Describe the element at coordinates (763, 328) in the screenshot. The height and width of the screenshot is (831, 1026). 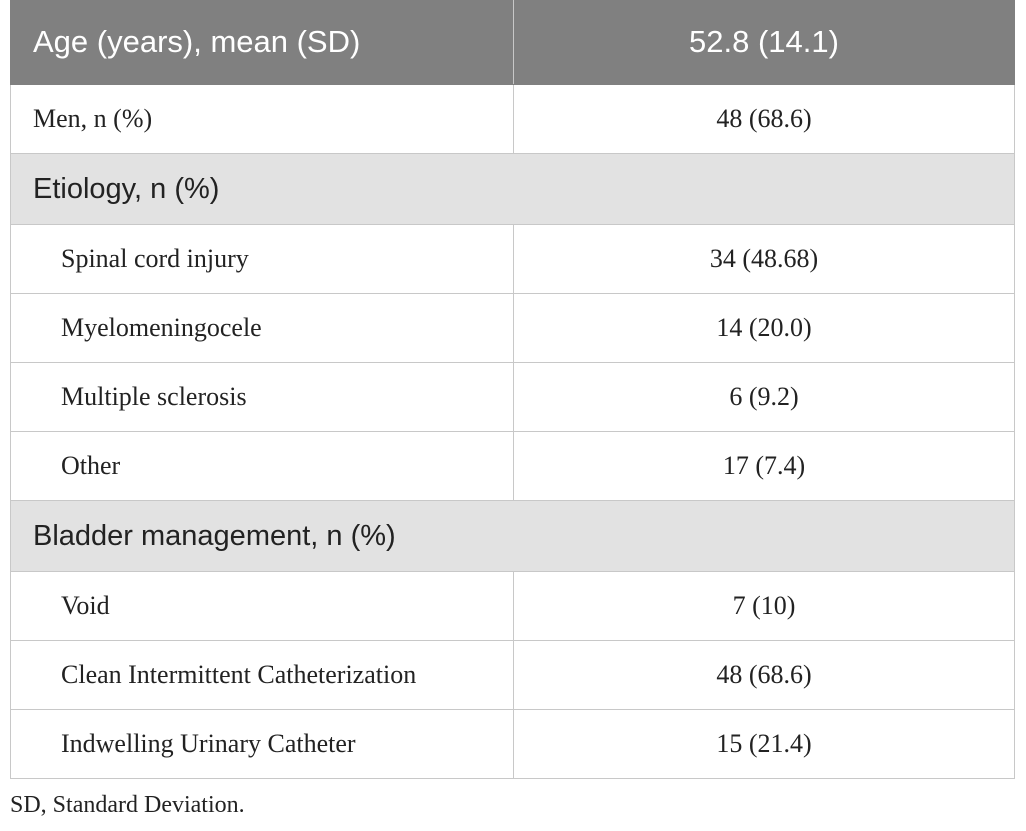
I see `row-value: 14 (20.0)` at that location.